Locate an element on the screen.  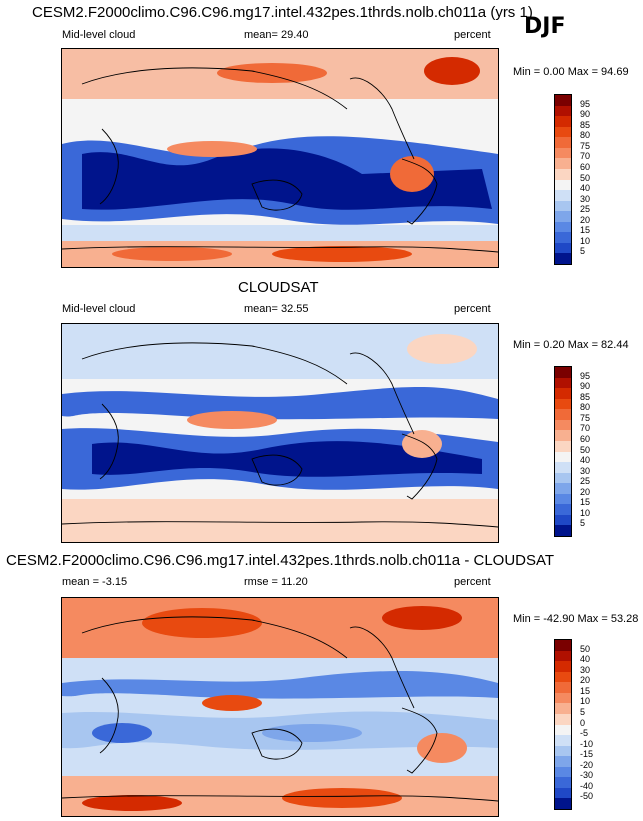
colorbar-tick-label: 80 is located at coordinates (585, 407).